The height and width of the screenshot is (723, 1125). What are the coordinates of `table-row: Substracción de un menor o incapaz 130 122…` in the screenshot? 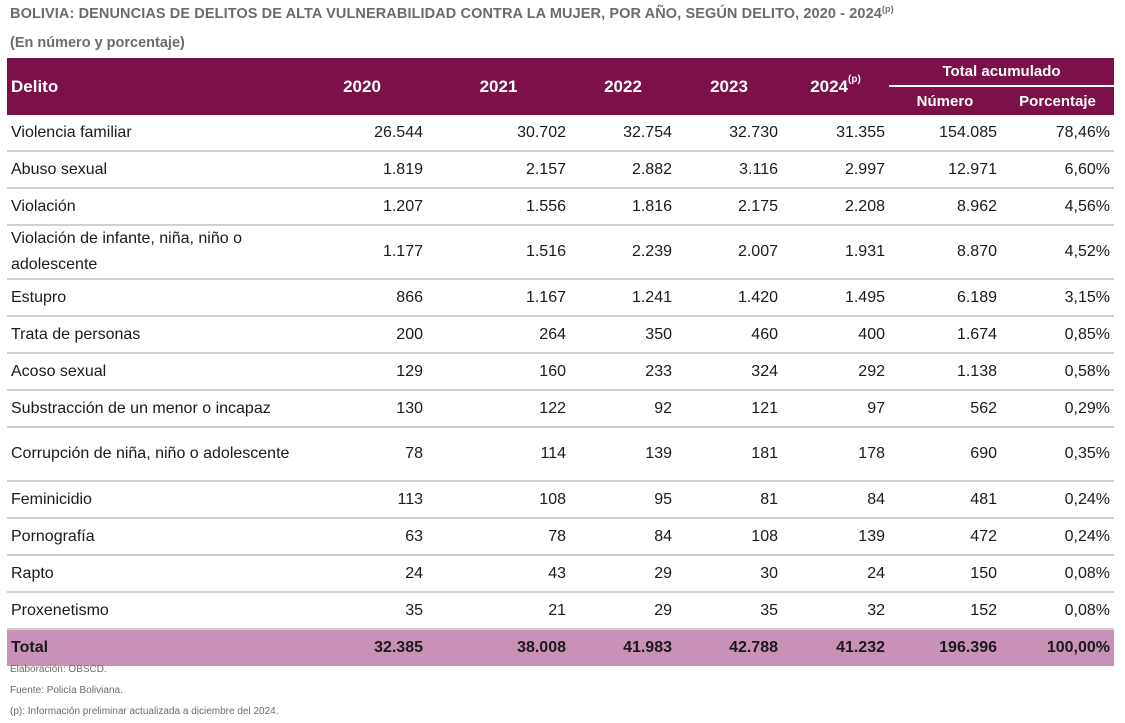 It's located at (561, 409).